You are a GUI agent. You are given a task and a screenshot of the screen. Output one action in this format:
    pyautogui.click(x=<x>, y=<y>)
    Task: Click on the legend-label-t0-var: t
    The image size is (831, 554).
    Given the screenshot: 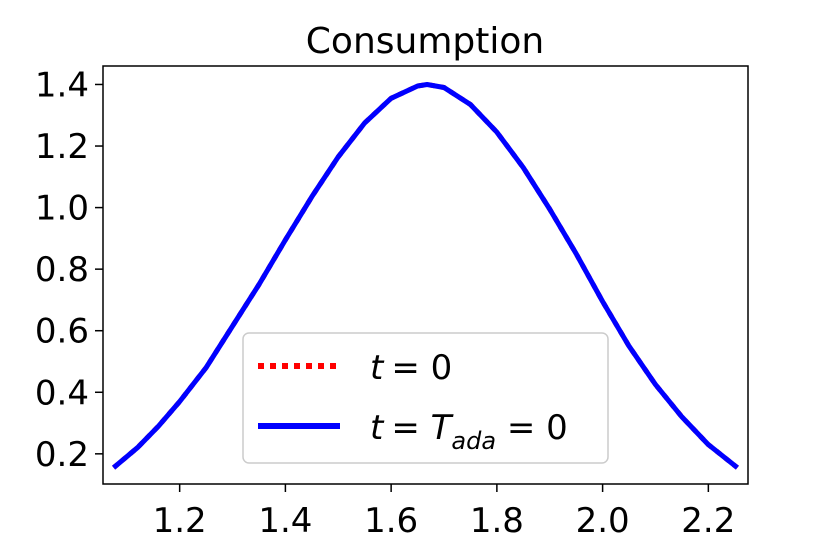 What is the action you would take?
    pyautogui.click(x=377, y=368)
    